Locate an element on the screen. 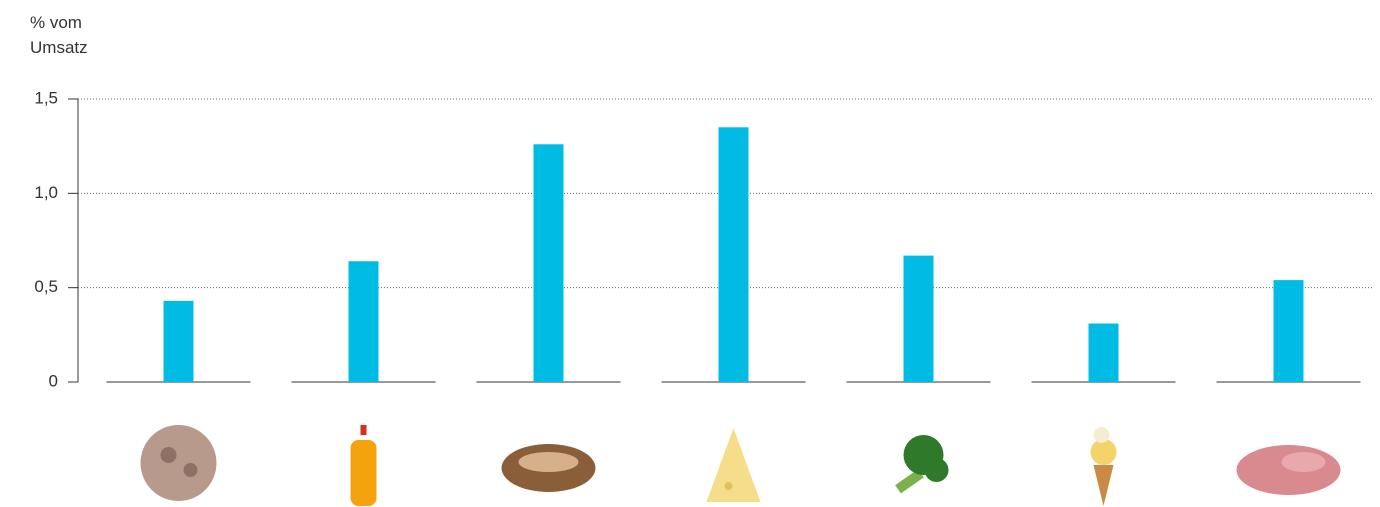 The width and height of the screenshot is (1380, 507). y-tick-label: 0,5 is located at coordinates (46, 286).